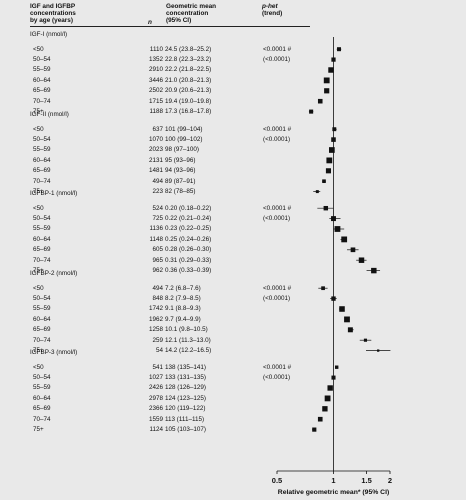 This screenshot has width=466, height=500. What do you see at coordinates (188, 70) in the screenshot?
I see `row-ci: 22.2 (21.8–22.5)` at bounding box center [188, 70].